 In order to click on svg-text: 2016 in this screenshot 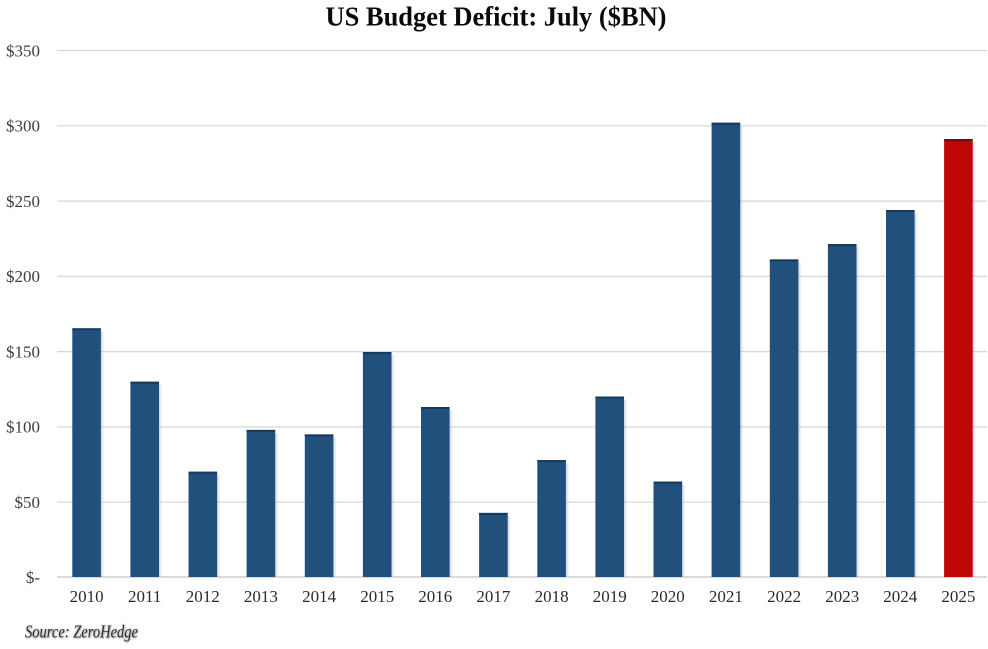, I will do `click(435, 596)`.